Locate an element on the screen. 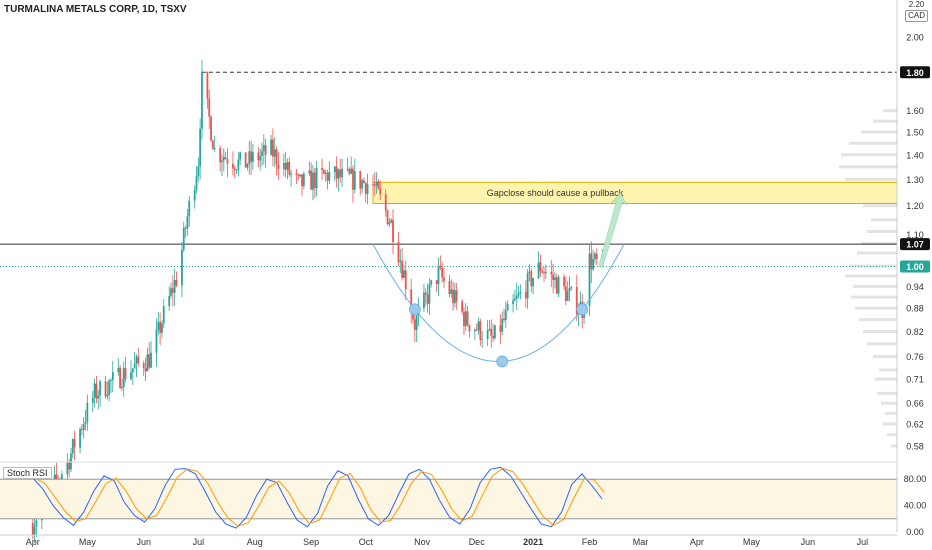 This screenshot has height=550, width=932. price-tick: 2.00 is located at coordinates (915, 37).